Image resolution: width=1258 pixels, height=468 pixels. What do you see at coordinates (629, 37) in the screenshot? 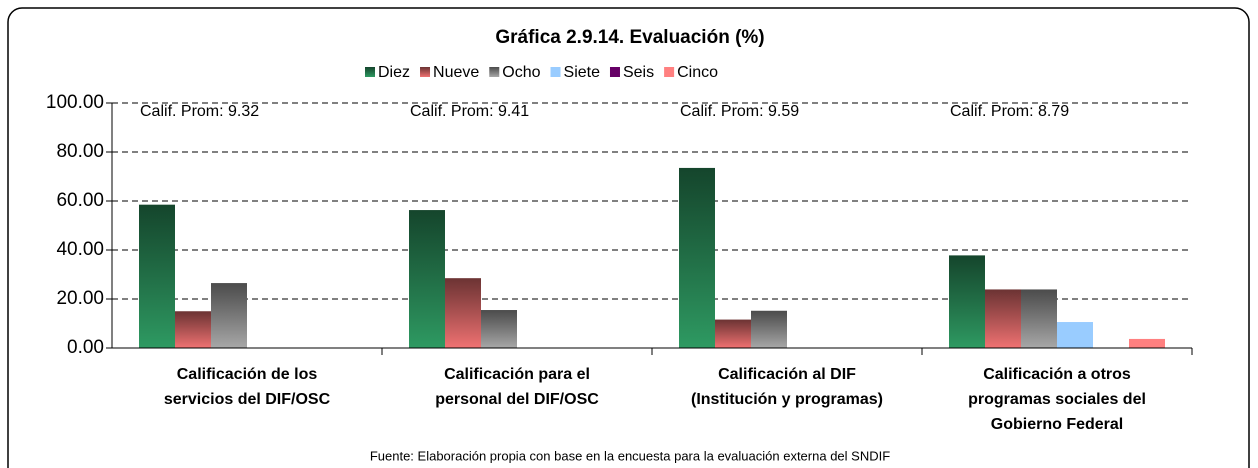
I see `chart-title: Gráfica 2.9.14. Evaluación (%)` at bounding box center [629, 37].